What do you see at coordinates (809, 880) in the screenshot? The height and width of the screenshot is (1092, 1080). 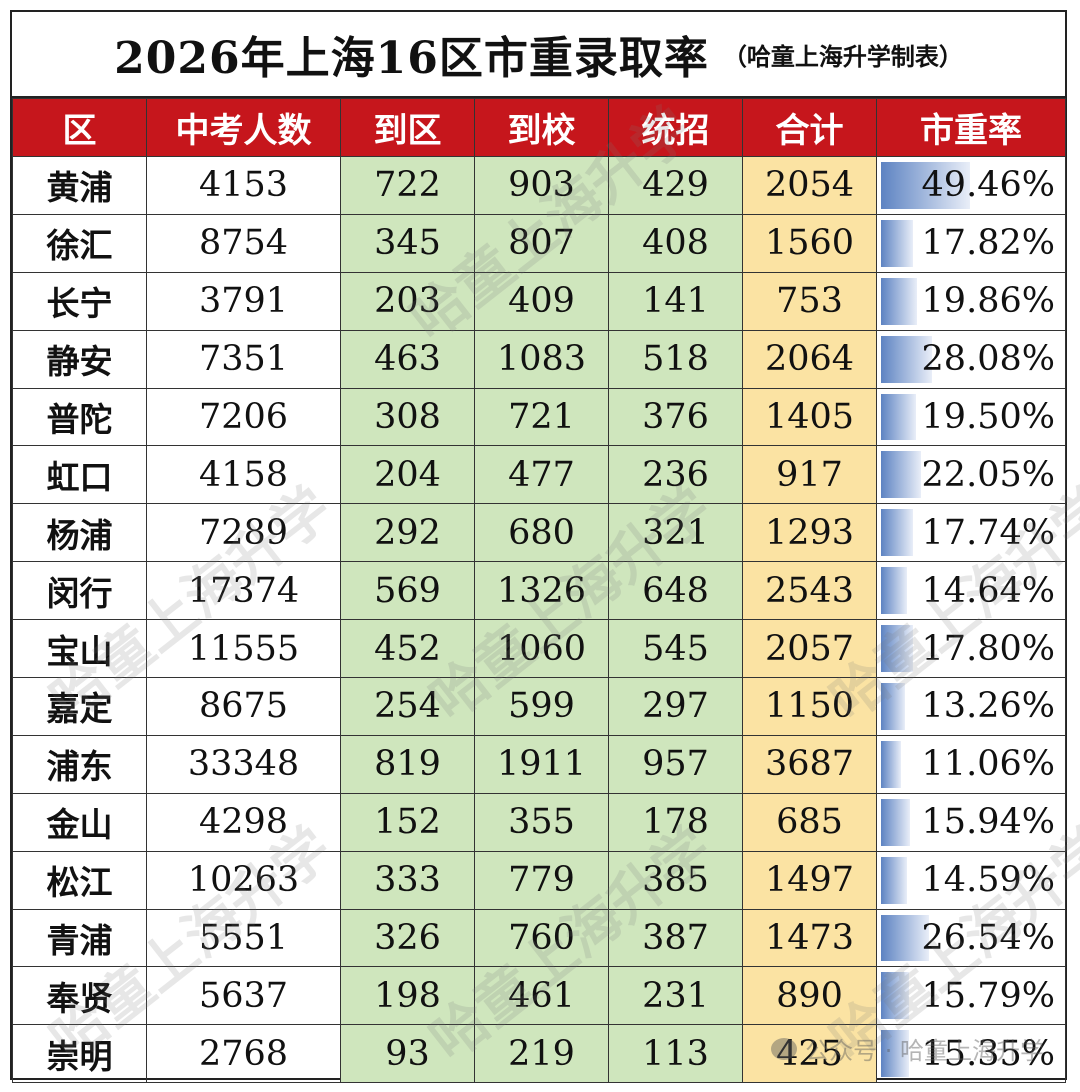 I see `cell-total: 1497` at bounding box center [809, 880].